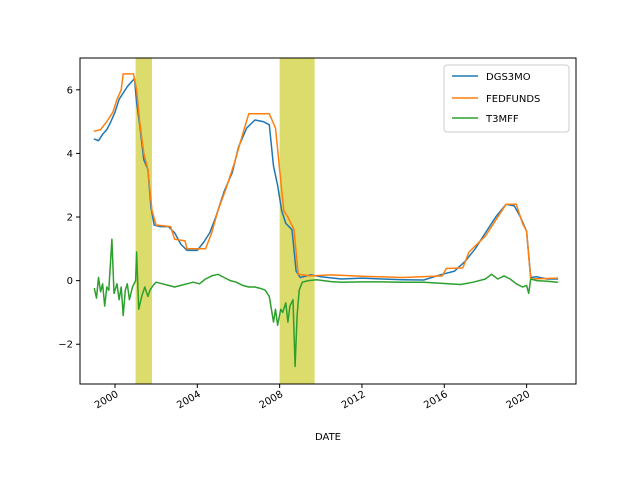 This screenshot has width=640, height=480. What do you see at coordinates (70, 90) in the screenshot?
I see `y-tick-label-4: 6` at bounding box center [70, 90].